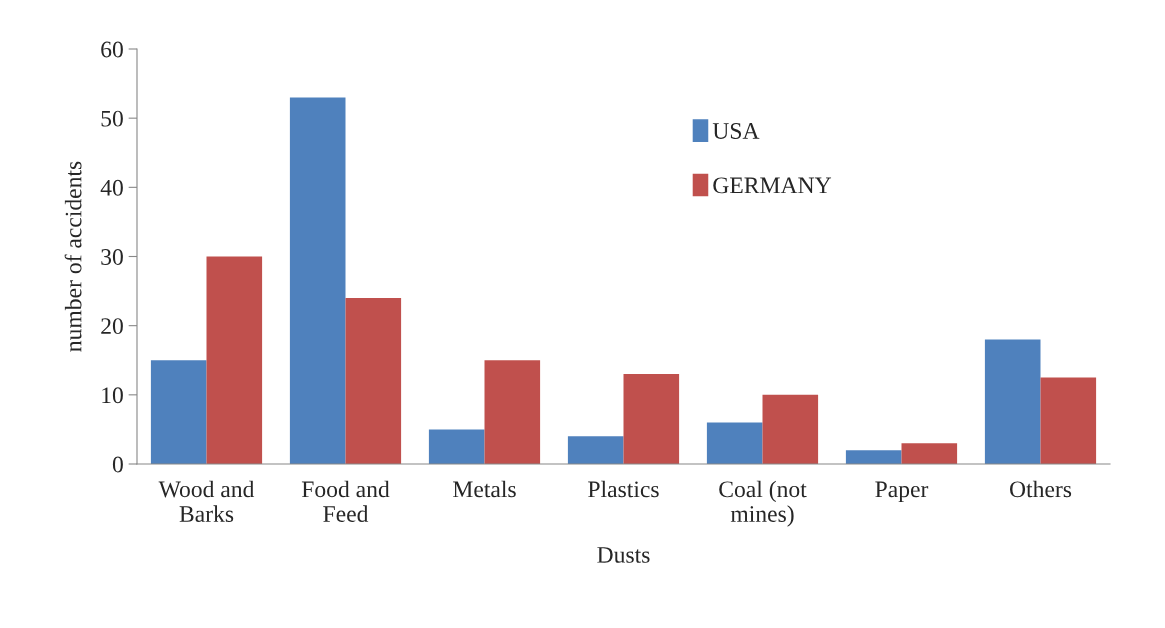 This screenshot has width=1165, height=628. What do you see at coordinates (763, 503) in the screenshot?
I see `x-tick-label: Coal (not mines)` at bounding box center [763, 503].